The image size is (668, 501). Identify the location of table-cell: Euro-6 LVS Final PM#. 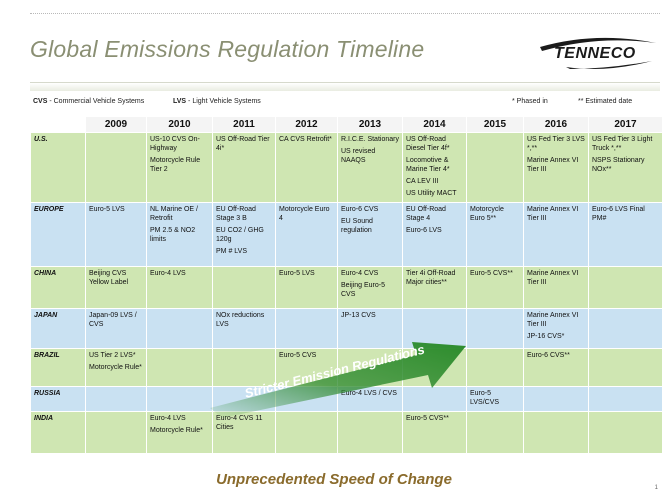
(625, 234).